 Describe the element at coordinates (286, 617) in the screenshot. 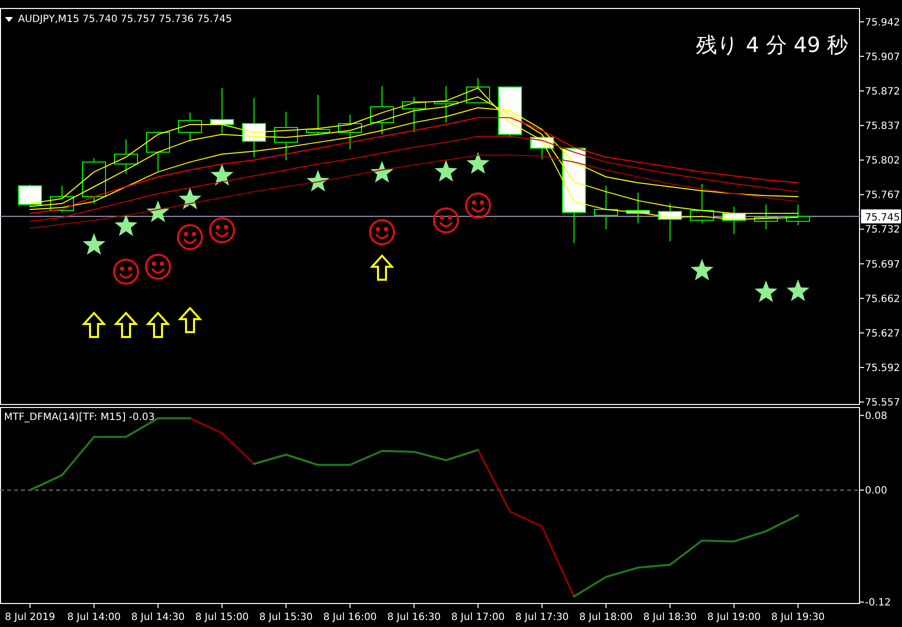

I see `x-tick-label: 8 Jul 15:30` at that location.